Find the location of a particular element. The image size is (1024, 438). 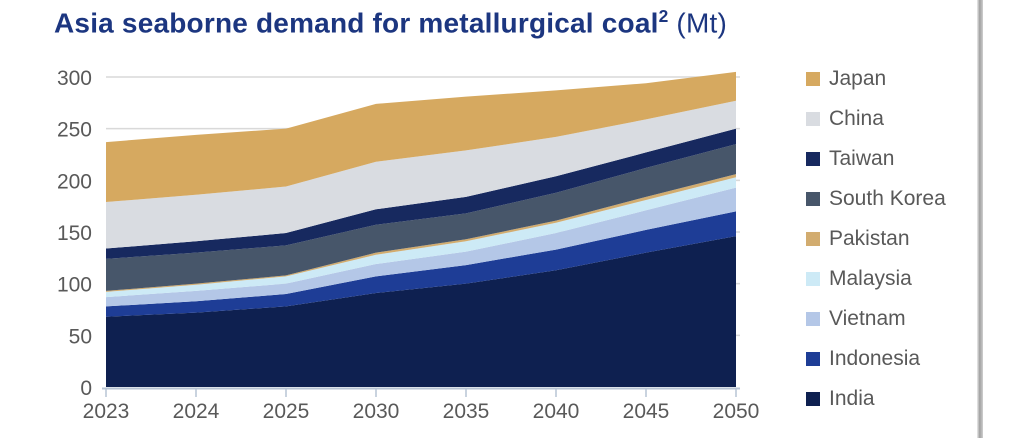

legend-swatch-india is located at coordinates (813, 399).